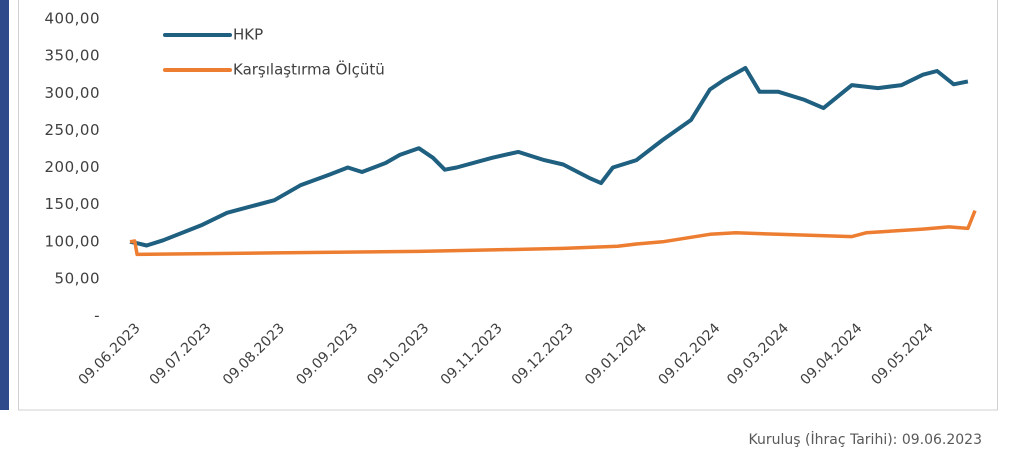 This screenshot has height=462, width=1014. I want to click on y-tick-label: 400,00, so click(73, 19).